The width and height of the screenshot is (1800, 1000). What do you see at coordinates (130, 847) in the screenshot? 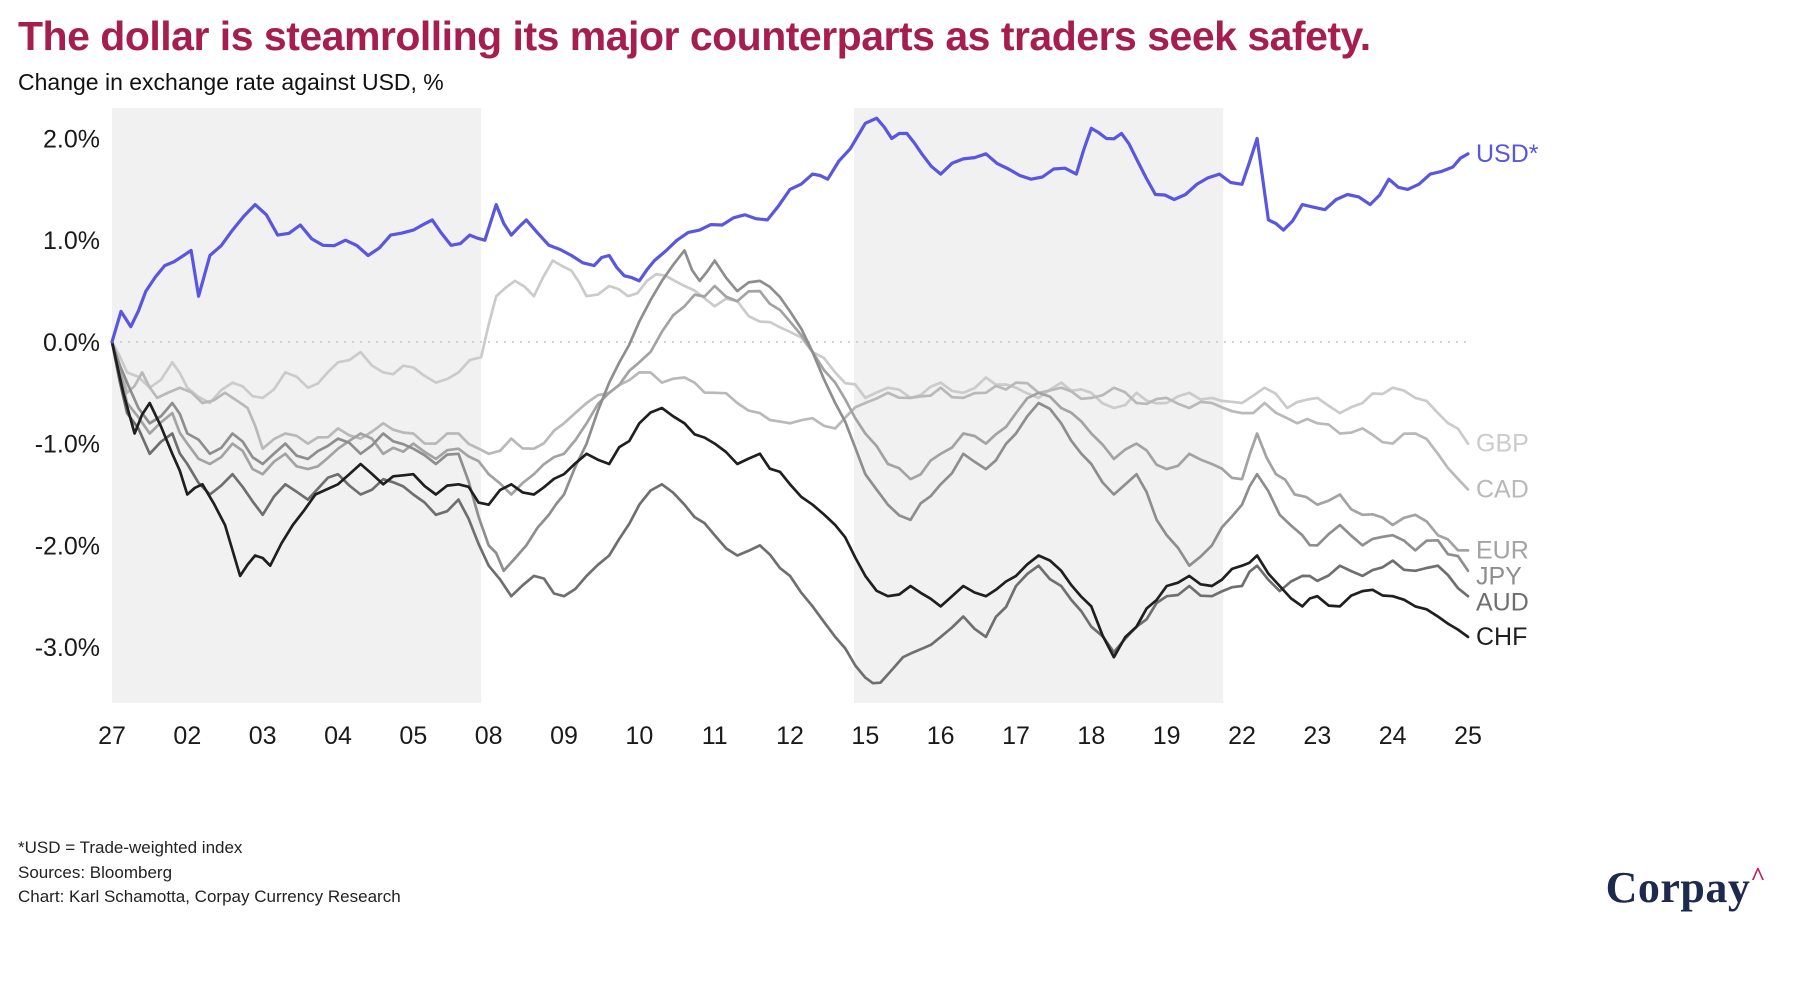
I see `footnote-usd-definition: *USD = Trade-weighted index` at bounding box center [130, 847].